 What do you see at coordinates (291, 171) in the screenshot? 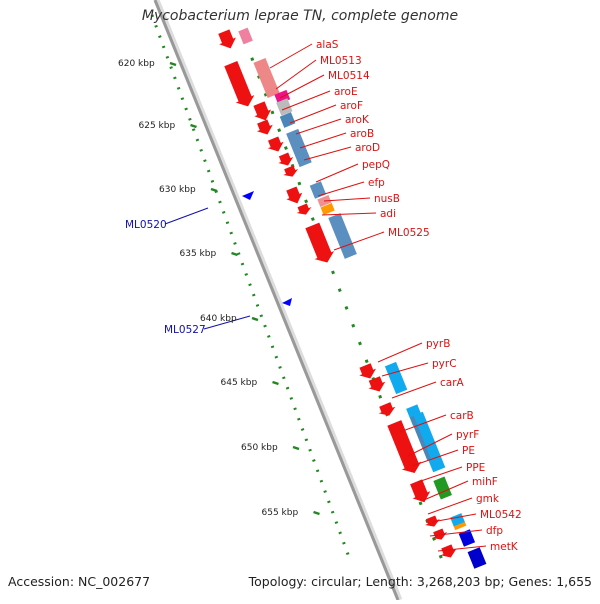
I see `gene-pepQ-arrow` at bounding box center [291, 171].